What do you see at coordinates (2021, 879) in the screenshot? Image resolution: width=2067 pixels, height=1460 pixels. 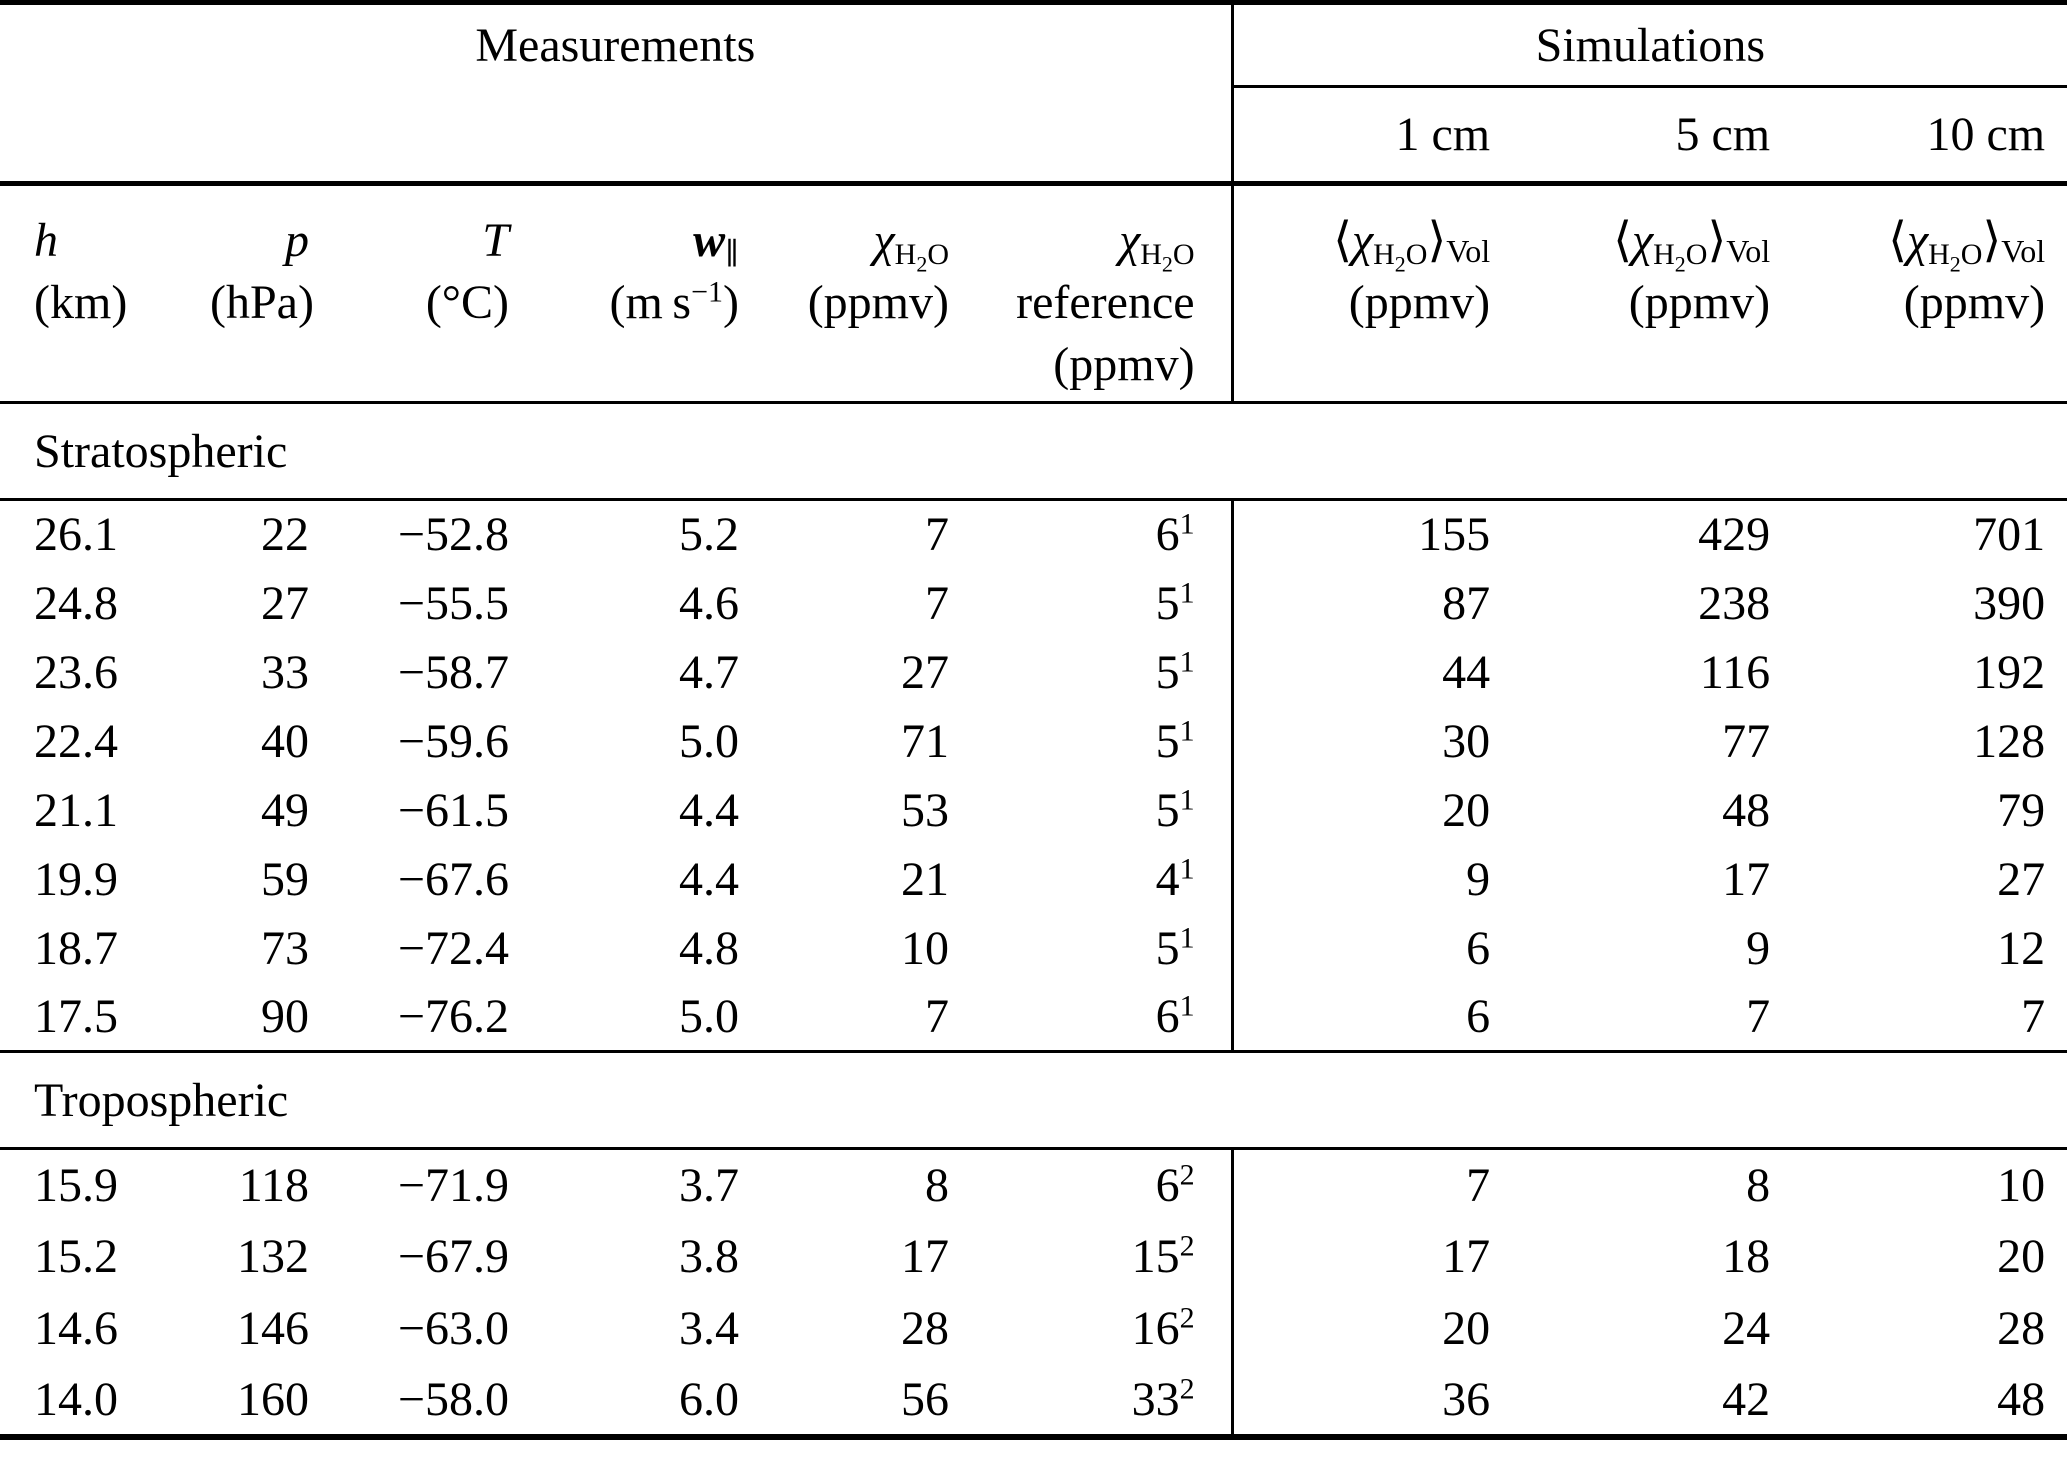 I see `cell-sim-10cm: 27` at bounding box center [2021, 879].